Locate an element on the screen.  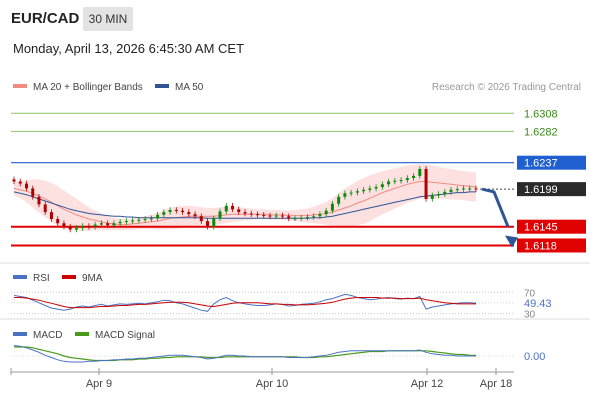
macd-value-label: 0.00 is located at coordinates (534, 357).